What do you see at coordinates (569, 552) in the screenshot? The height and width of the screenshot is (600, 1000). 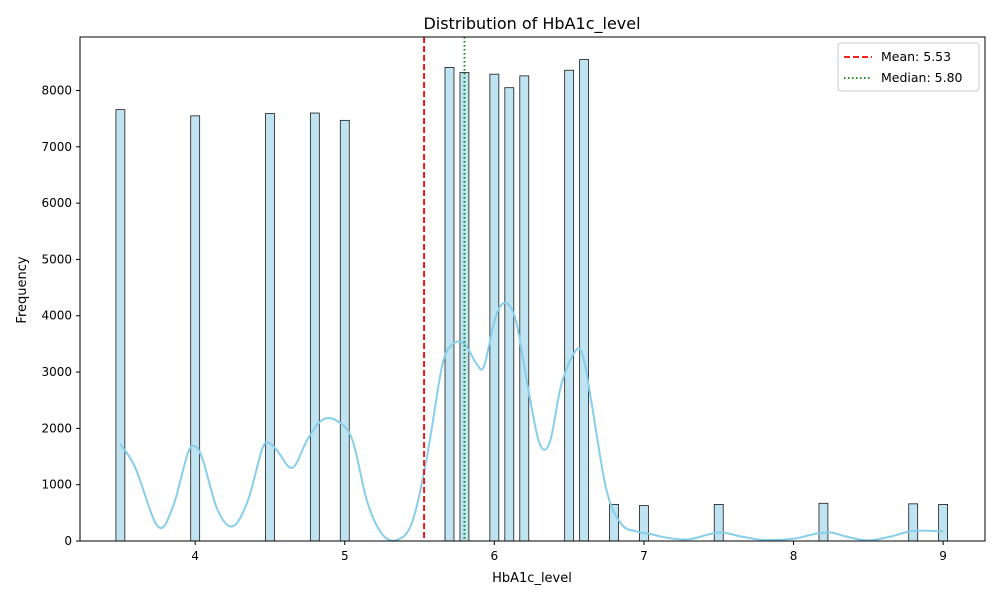 I see `x-axis: 4 5 6 7 8 9` at bounding box center [569, 552].